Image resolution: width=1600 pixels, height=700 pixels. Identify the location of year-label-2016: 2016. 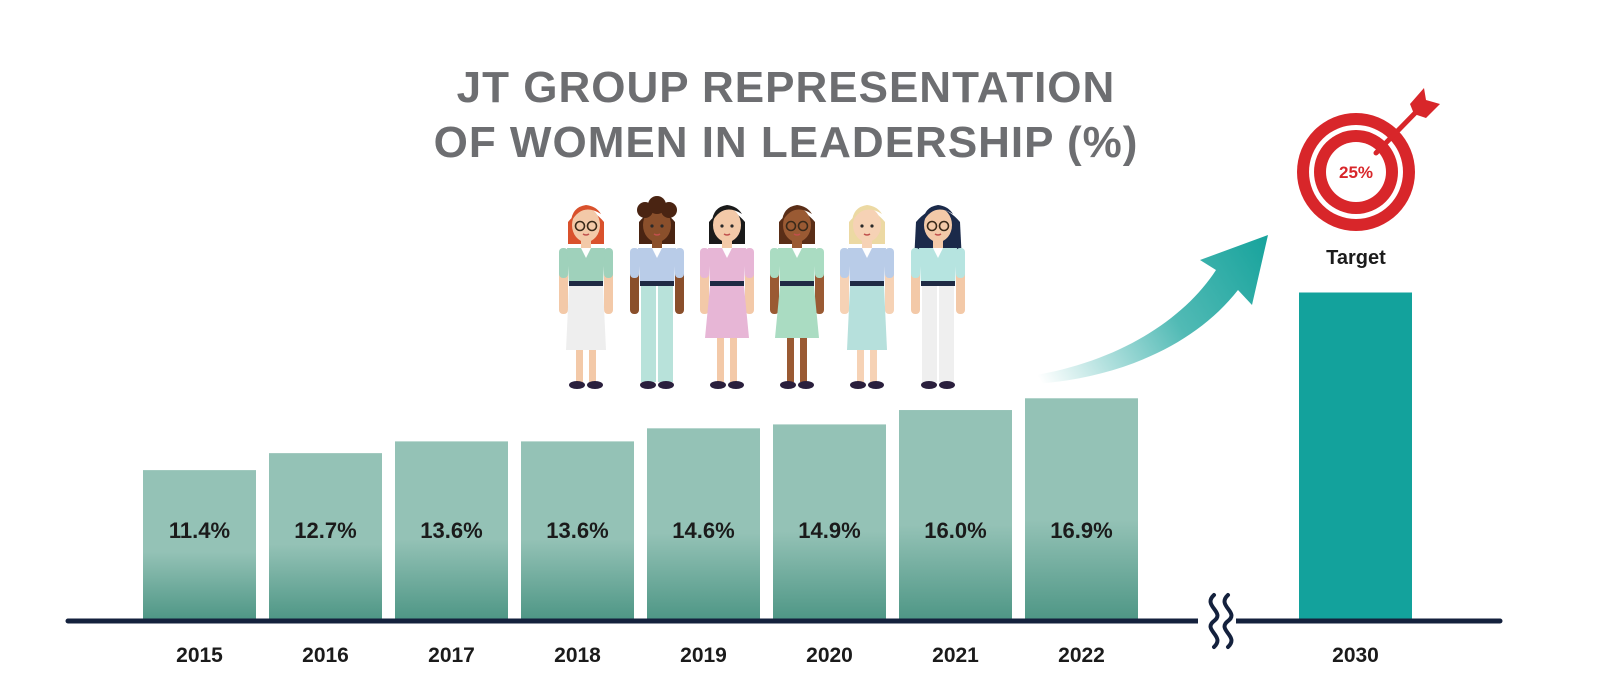
(325, 655).